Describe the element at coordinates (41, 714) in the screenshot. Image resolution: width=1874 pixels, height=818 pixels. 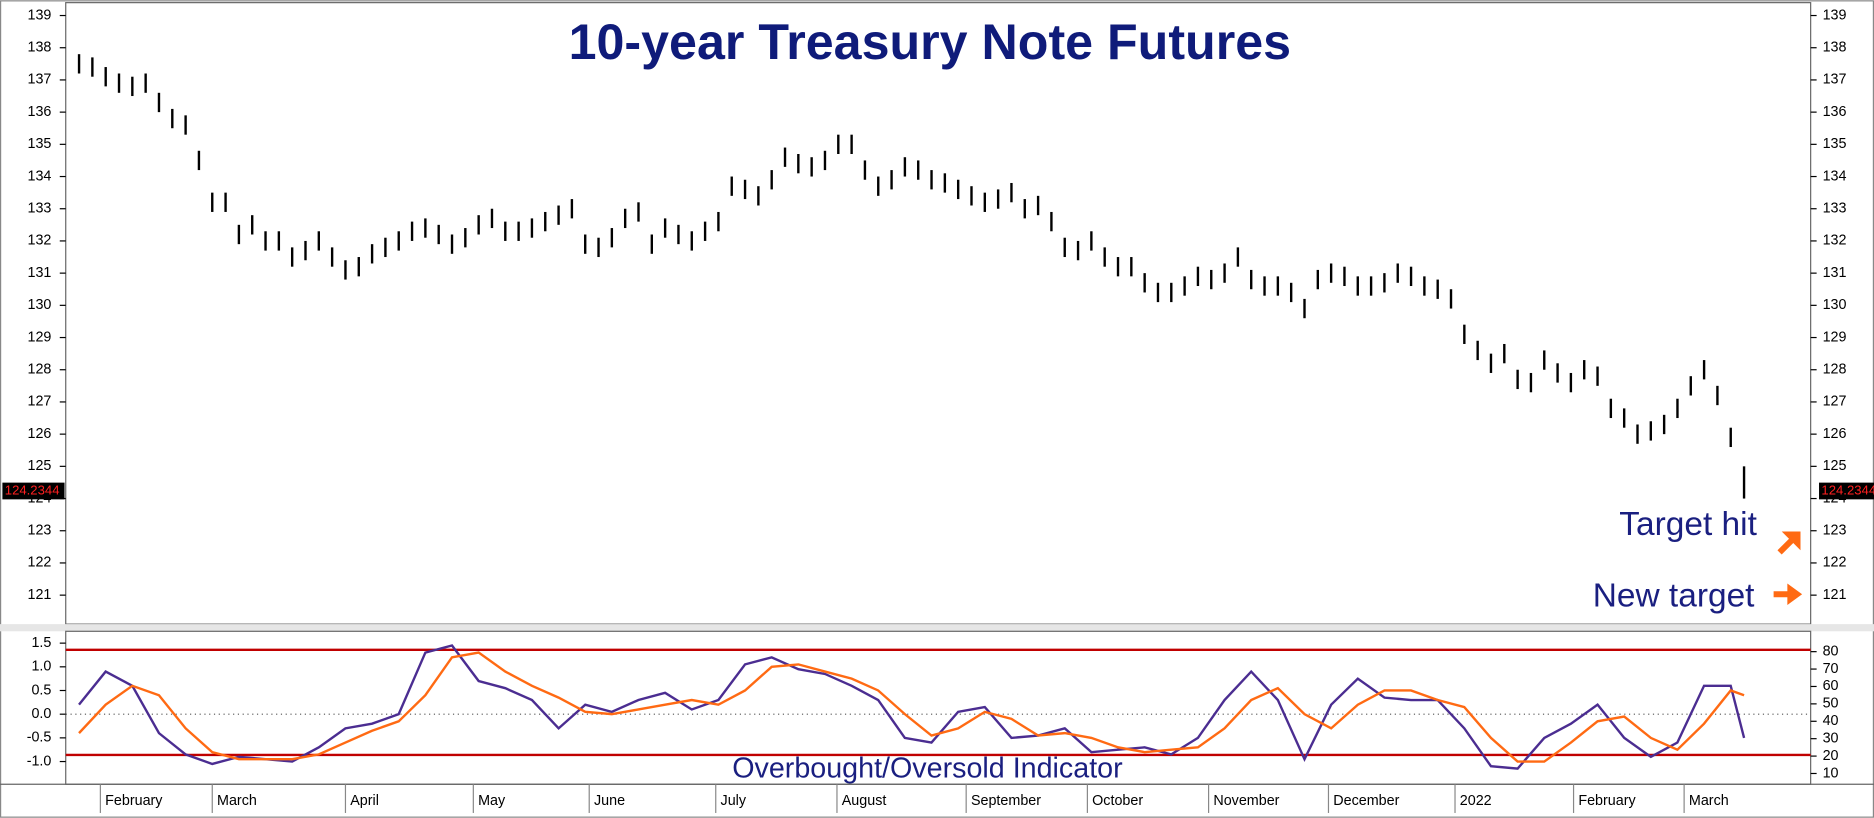
I see `y-tick-label: 0.0` at that location.